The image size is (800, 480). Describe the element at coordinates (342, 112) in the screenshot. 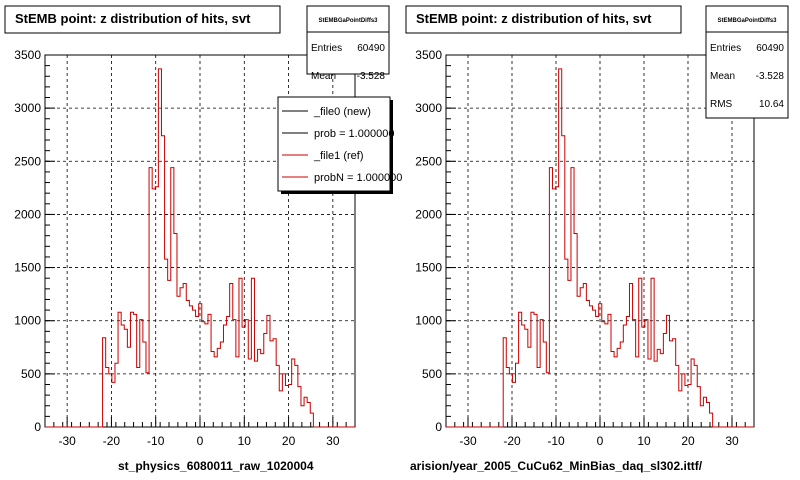

I see `legend-label: _file0 (new)` at that location.